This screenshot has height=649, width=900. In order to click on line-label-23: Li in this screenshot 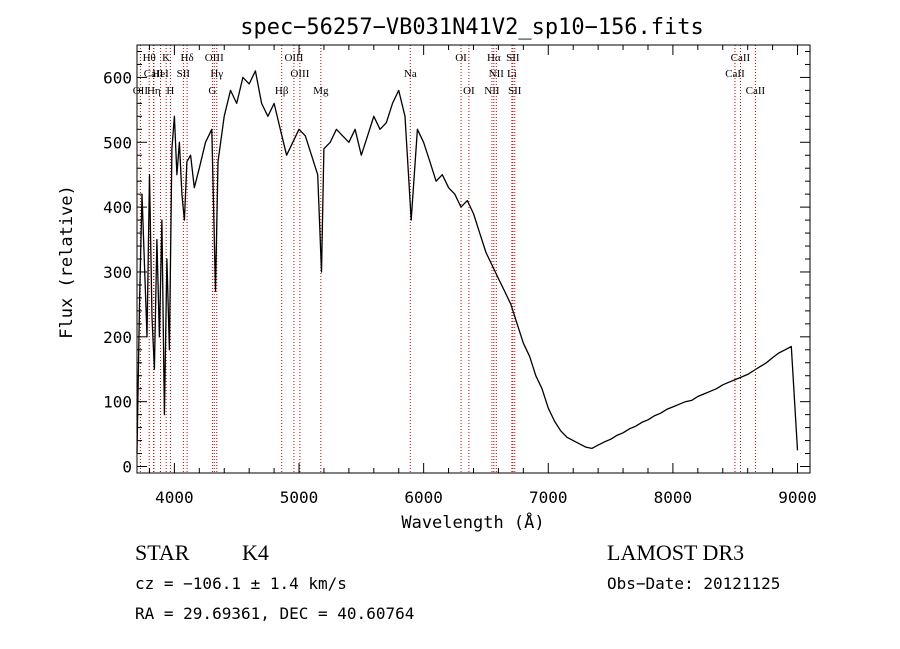, I will do `click(512, 74)`.